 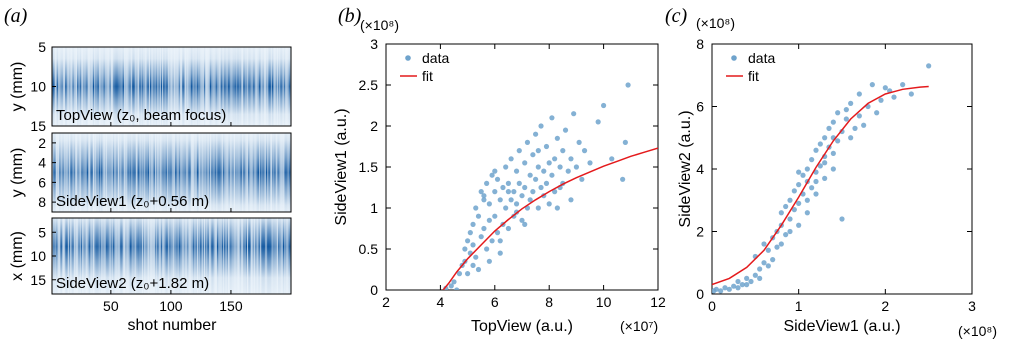 What do you see at coordinates (171, 306) in the screenshot?
I see `xtick-label: 100` at bounding box center [171, 306].